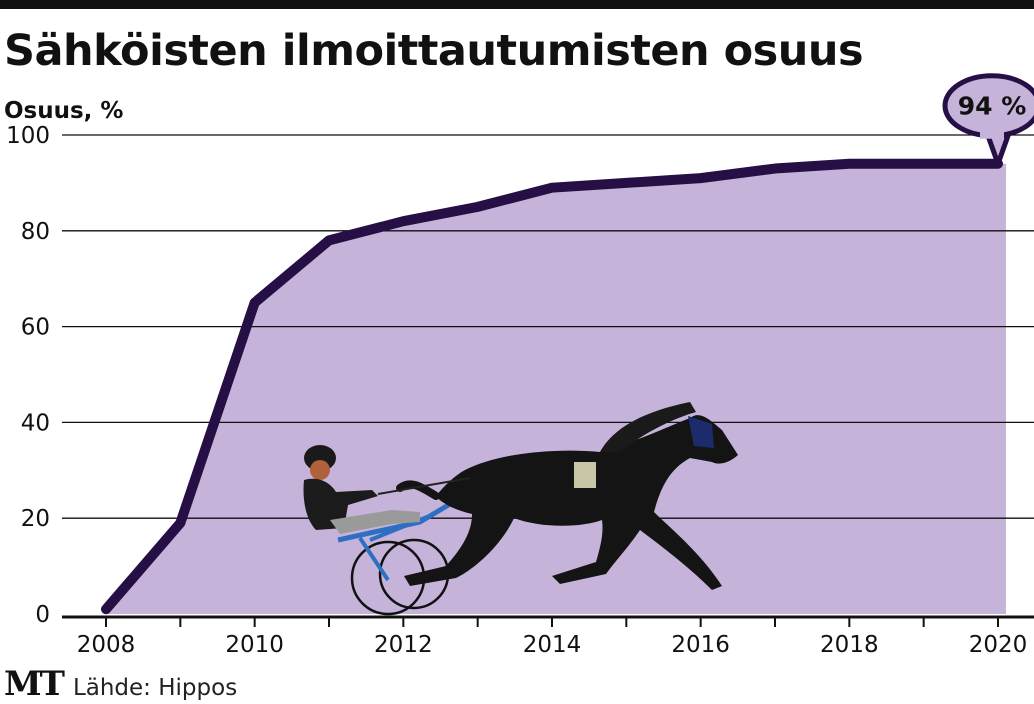  I want to click on callout-label: 94 %, so click(992, 106).